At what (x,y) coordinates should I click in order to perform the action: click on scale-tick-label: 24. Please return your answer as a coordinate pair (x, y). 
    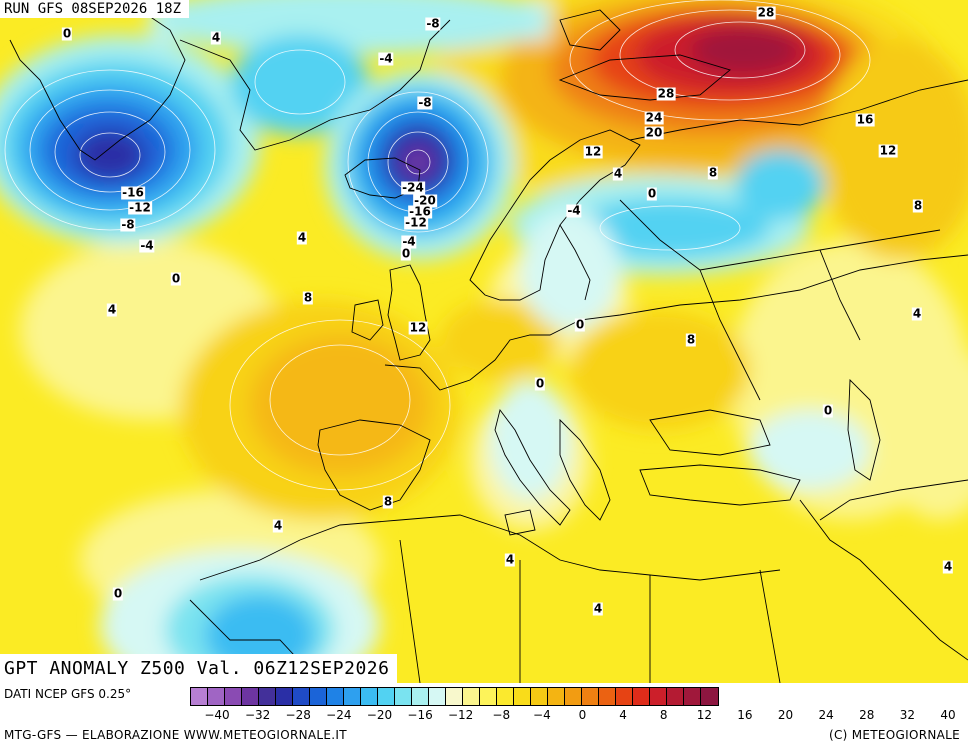
    Looking at the image, I should click on (826, 715).